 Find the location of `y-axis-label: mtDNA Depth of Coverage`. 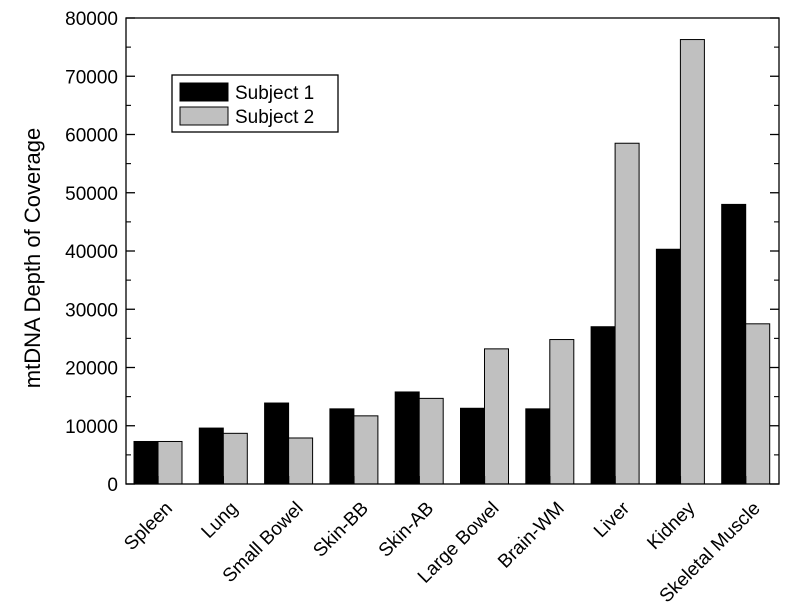

y-axis-label: mtDNA Depth of Coverage is located at coordinates (32, 258).